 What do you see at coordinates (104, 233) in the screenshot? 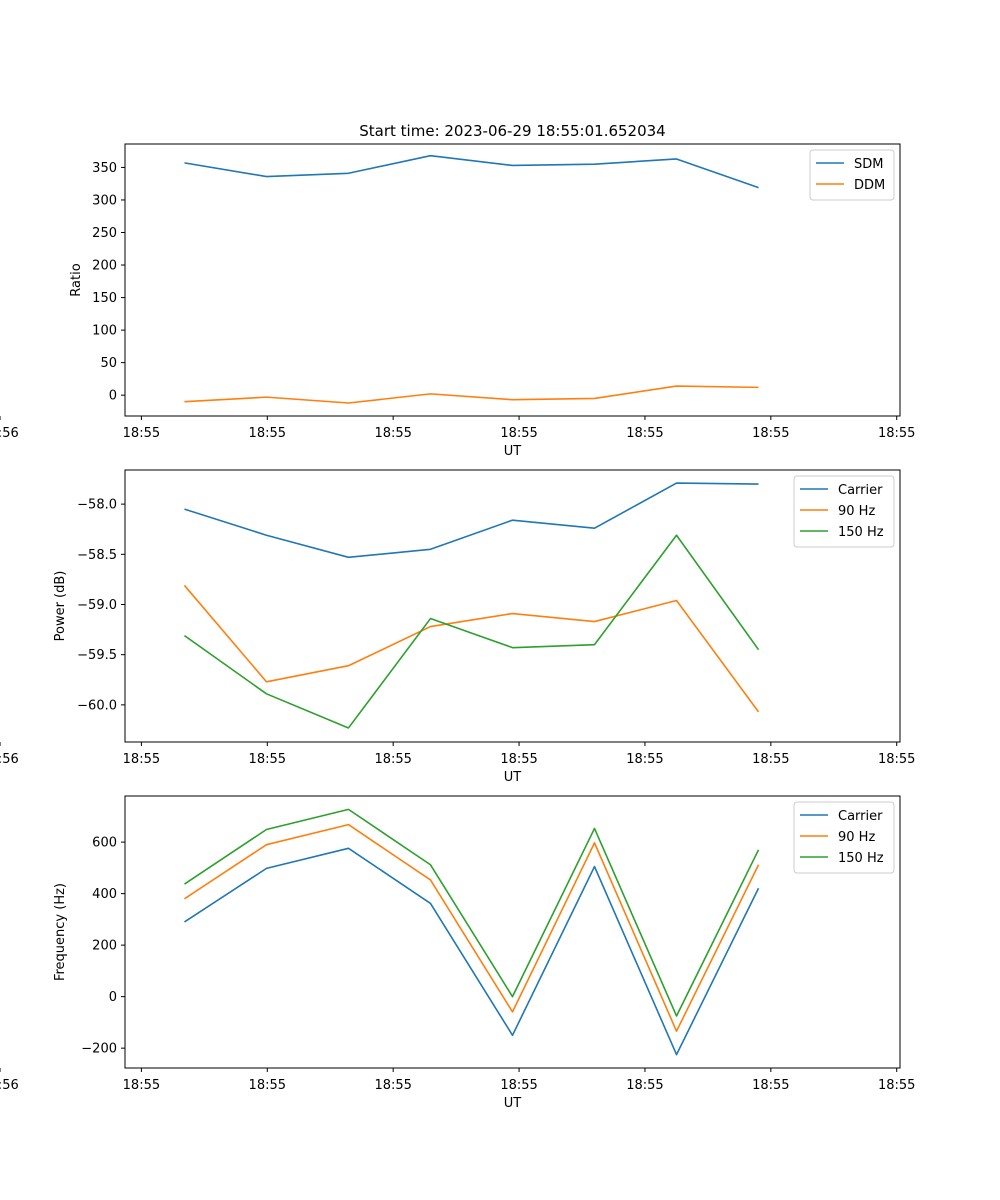
I see `y-tick-label: 250` at bounding box center [104, 233].